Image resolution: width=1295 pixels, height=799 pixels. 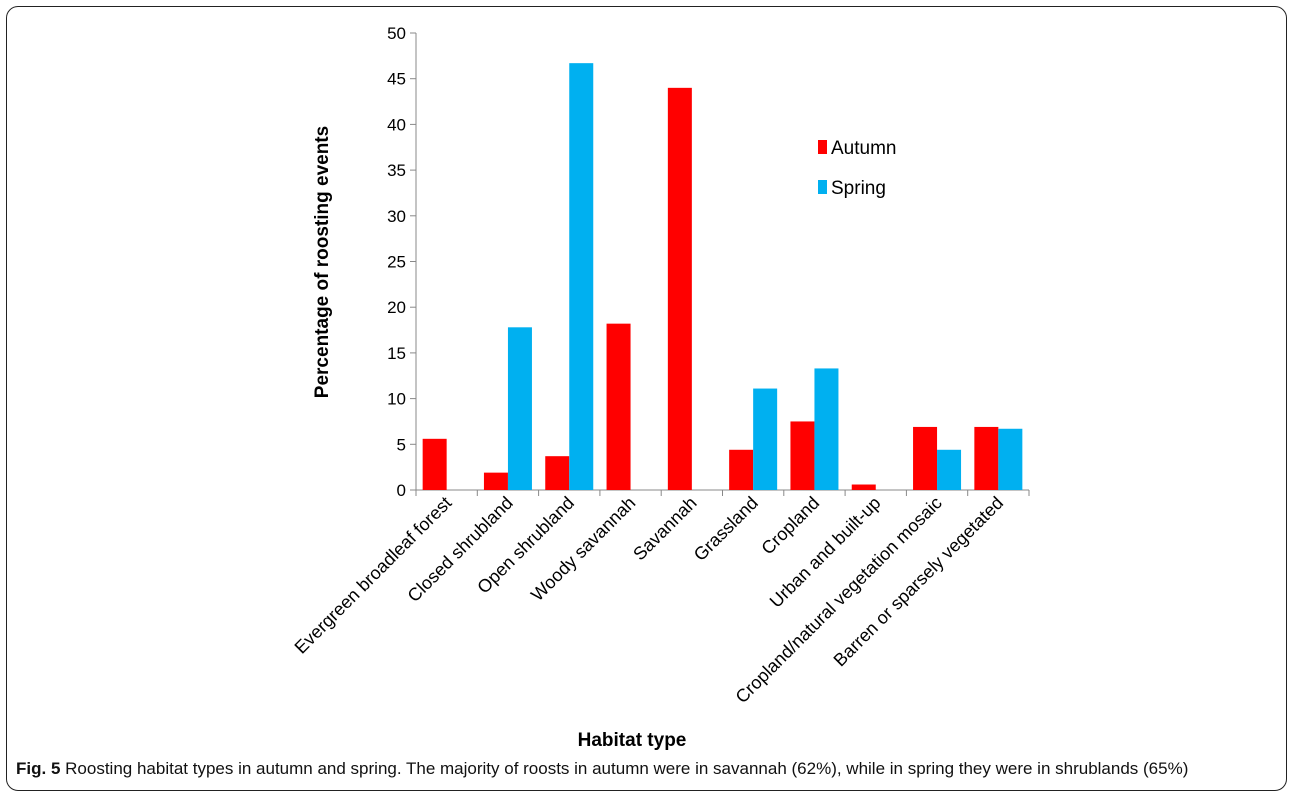 What do you see at coordinates (726, 529) in the screenshot?
I see `x-tick-label: Grassland` at bounding box center [726, 529].